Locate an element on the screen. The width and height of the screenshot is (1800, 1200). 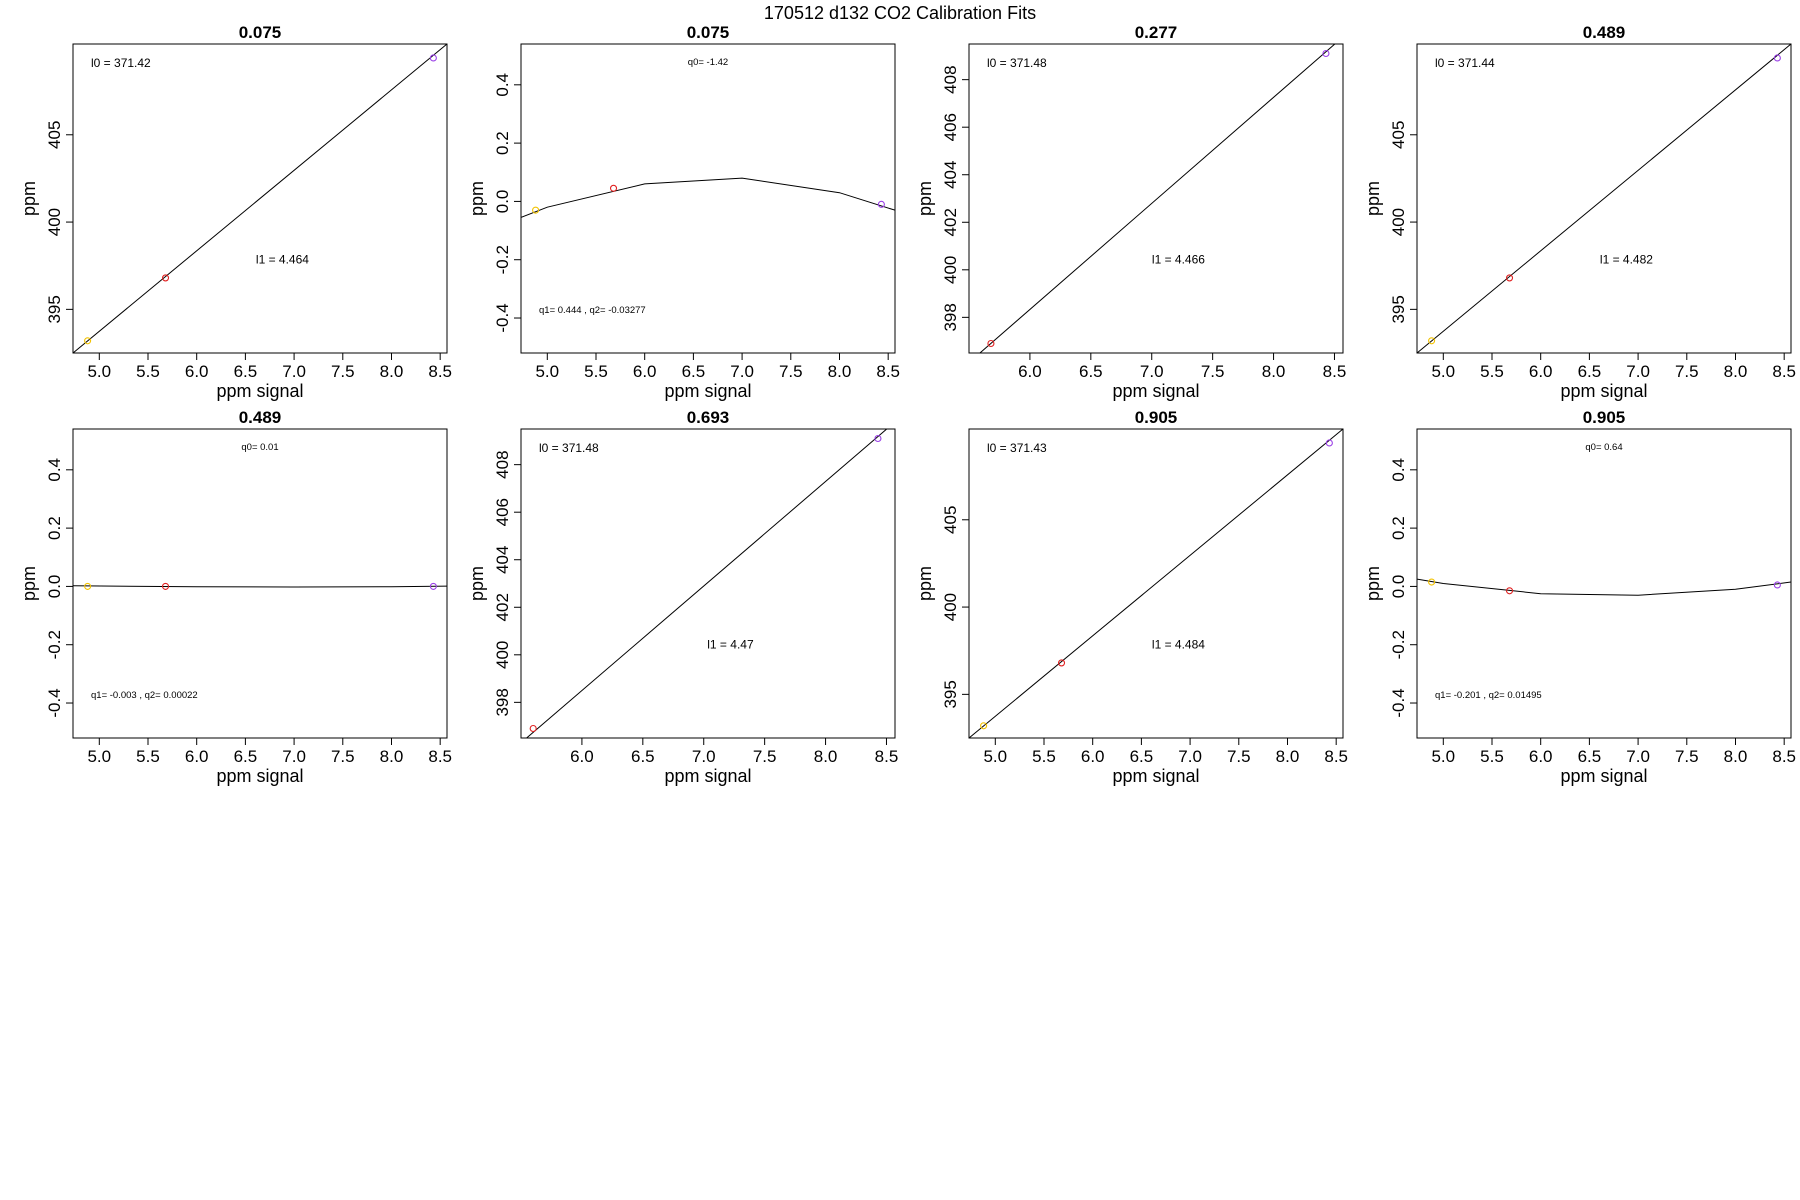
fit-annotation: q0= 0.01 is located at coordinates (259, 447).